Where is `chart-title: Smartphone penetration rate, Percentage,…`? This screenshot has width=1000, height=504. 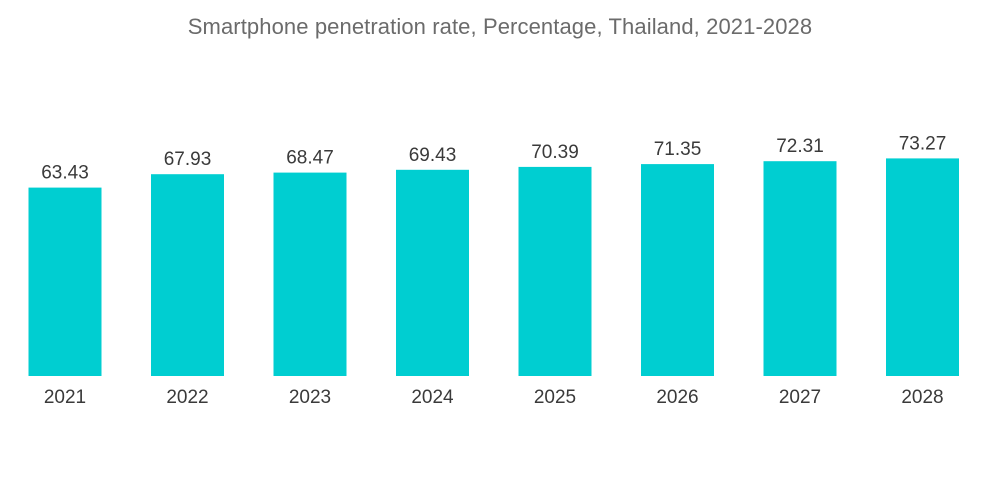
chart-title: Smartphone penetration rate, Percentage,… is located at coordinates (500, 26).